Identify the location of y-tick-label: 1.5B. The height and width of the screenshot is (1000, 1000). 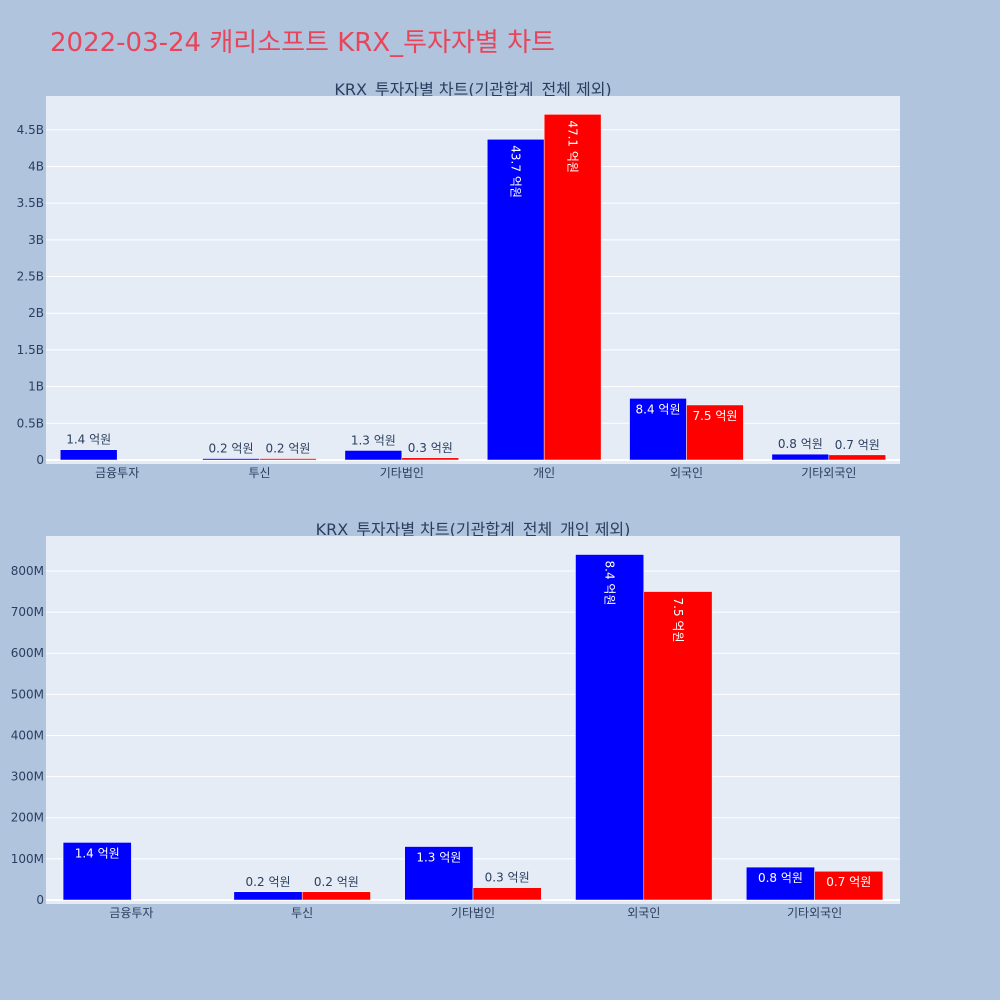
(30, 350).